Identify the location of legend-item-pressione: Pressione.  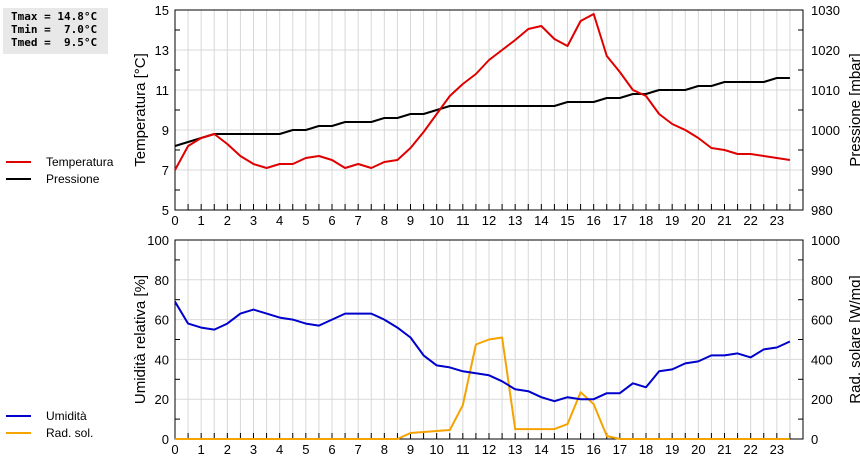
(59, 178).